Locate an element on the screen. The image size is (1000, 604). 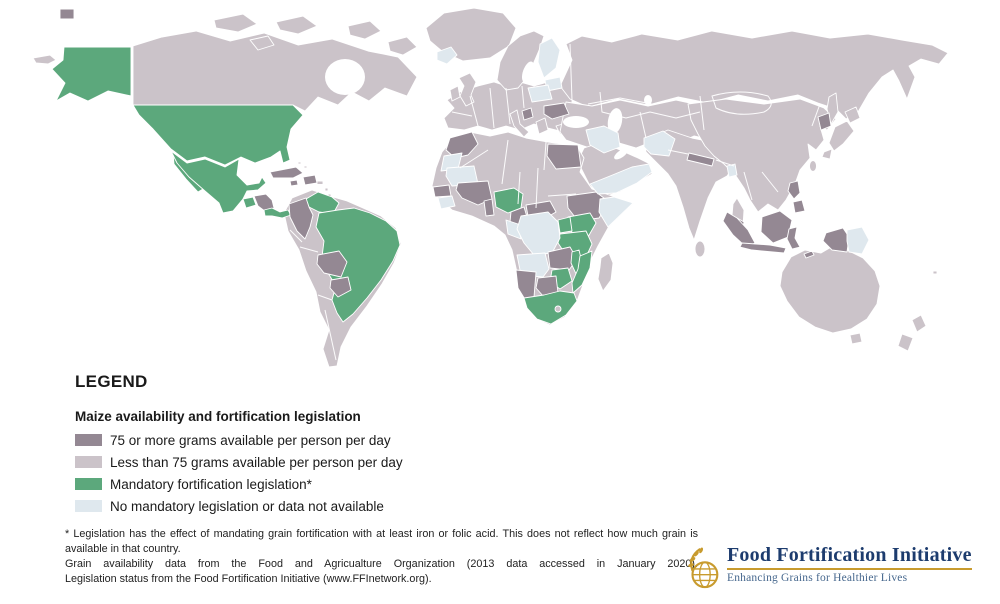
country-afghanistan is located at coordinates (659, 143).